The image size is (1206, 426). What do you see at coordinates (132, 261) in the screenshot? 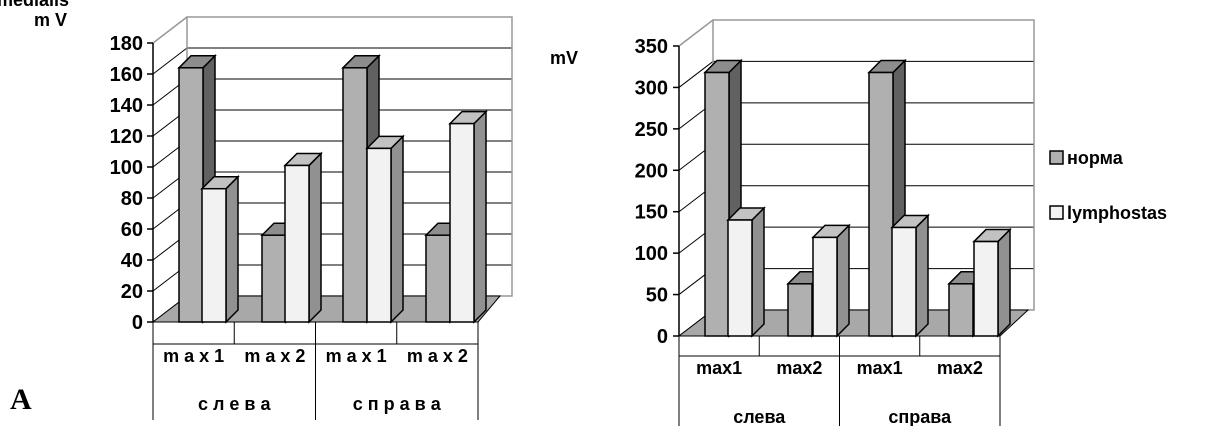
I see `y-tick-label: 40` at bounding box center [132, 261].